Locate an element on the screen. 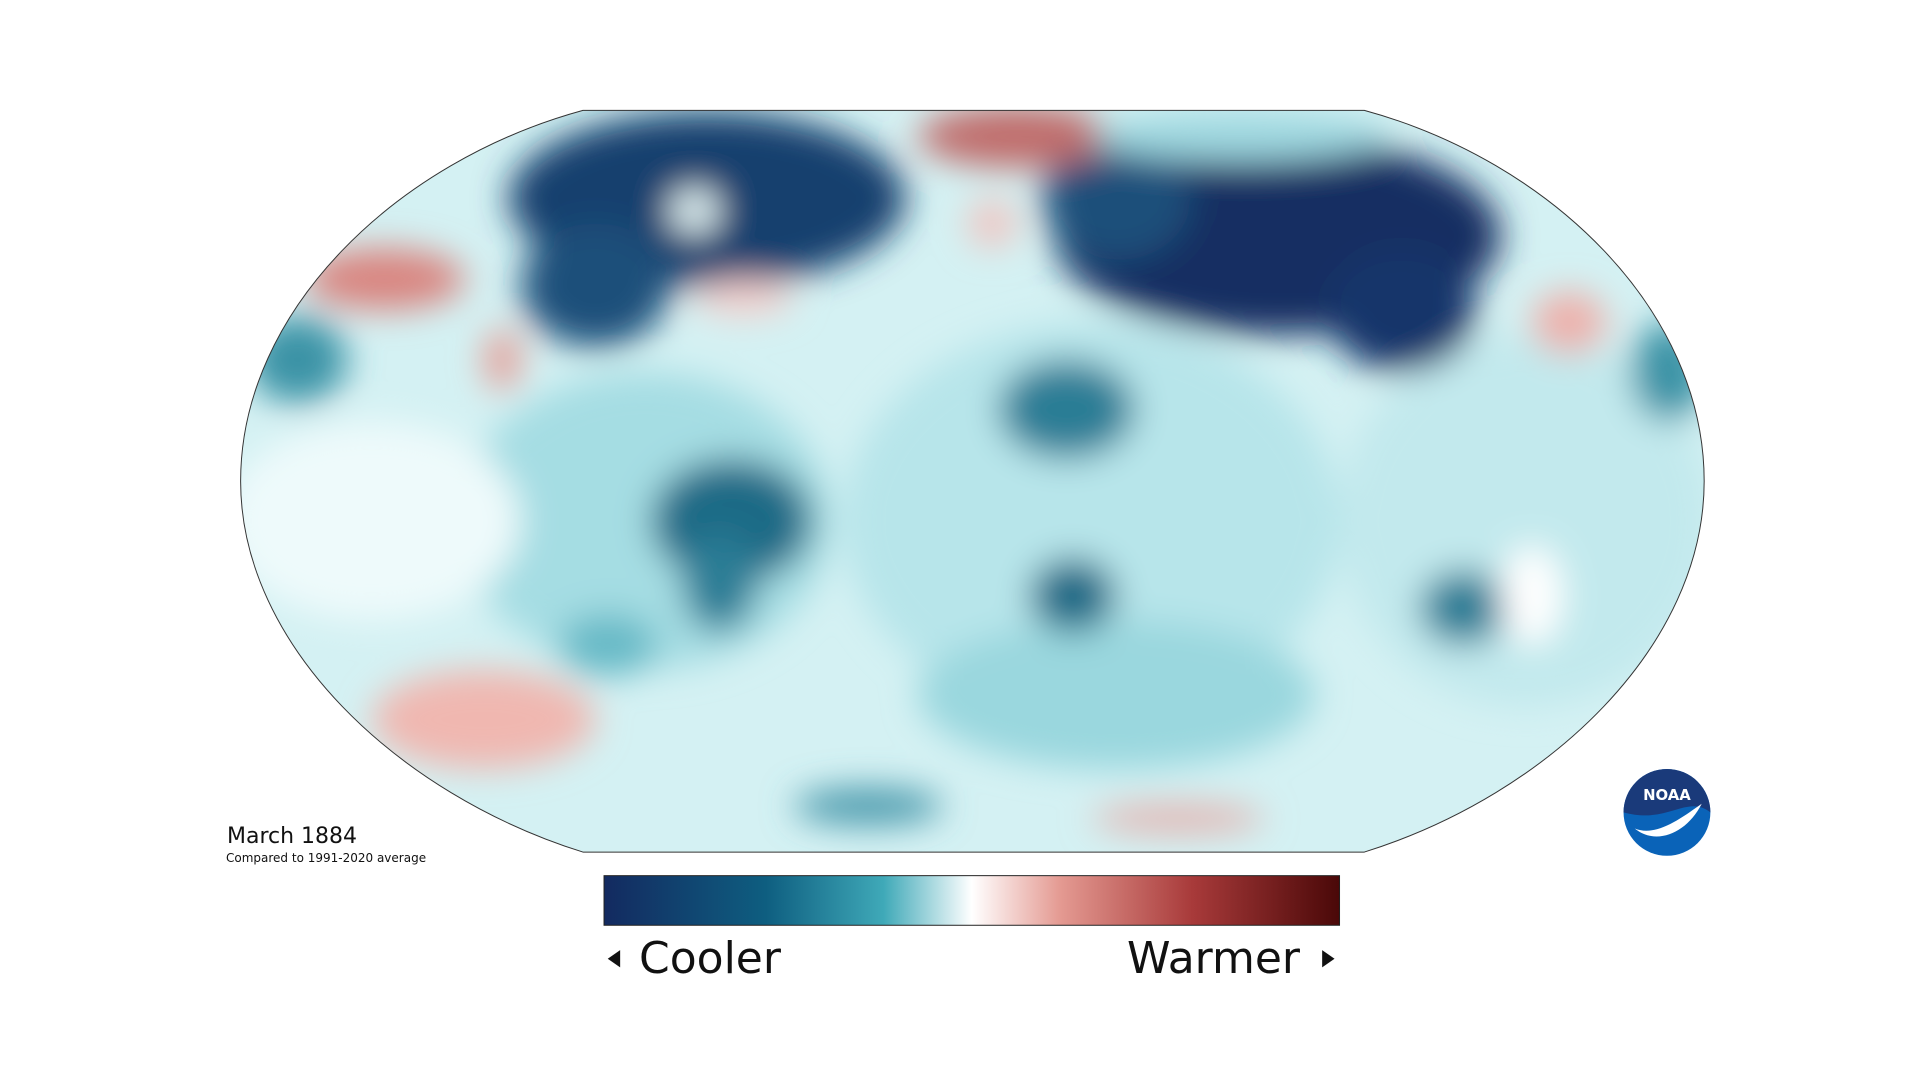 The height and width of the screenshot is (1080, 1920). noaa-logo: NOAA is located at coordinates (1667, 812).